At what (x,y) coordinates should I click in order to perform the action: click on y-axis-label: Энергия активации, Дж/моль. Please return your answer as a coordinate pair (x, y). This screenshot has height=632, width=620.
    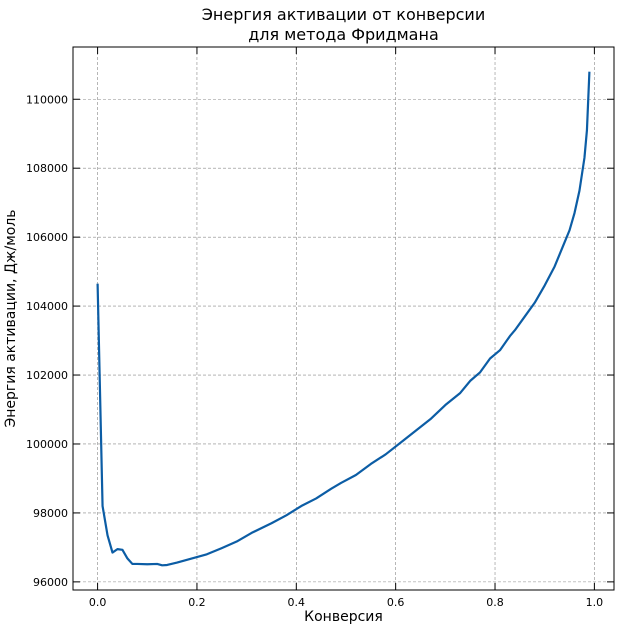
    Looking at the image, I should click on (11, 318).